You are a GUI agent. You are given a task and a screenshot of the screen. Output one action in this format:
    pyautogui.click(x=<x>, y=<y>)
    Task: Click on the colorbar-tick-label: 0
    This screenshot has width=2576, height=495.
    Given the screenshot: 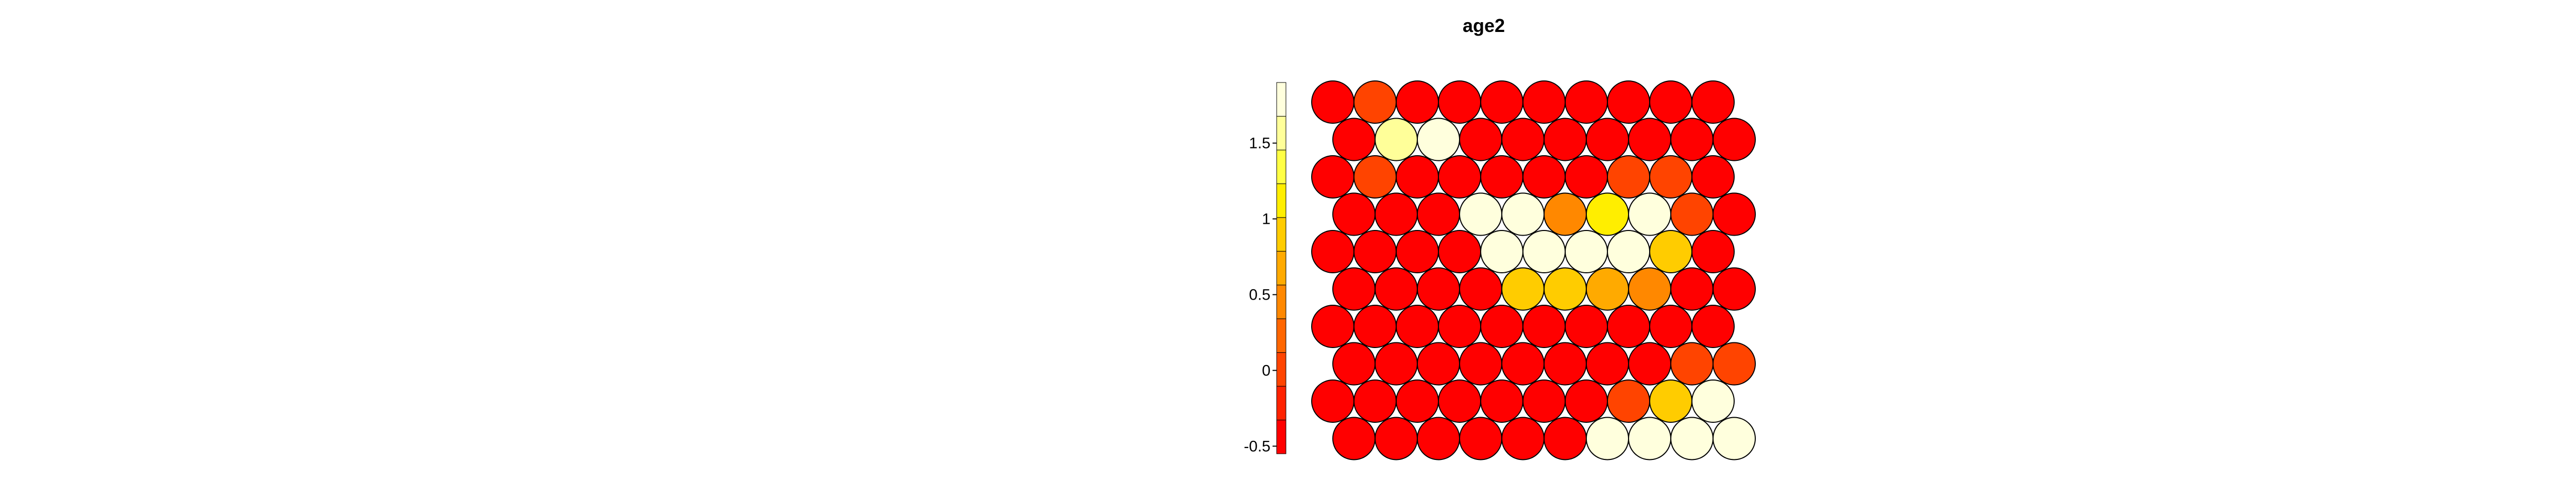 What is the action you would take?
    pyautogui.click(x=1266, y=371)
    